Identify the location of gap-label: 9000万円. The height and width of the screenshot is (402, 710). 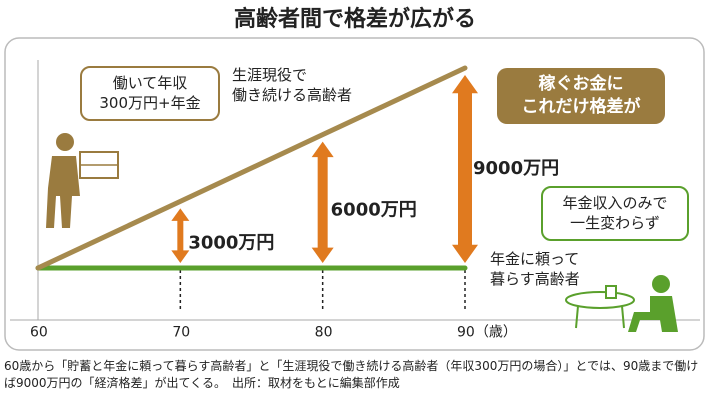
(516, 168).